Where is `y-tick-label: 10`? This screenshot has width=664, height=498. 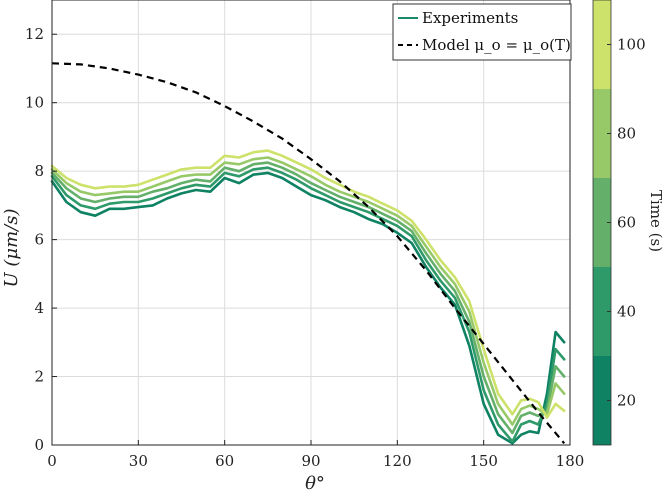 y-tick-label: 10 is located at coordinates (34, 103).